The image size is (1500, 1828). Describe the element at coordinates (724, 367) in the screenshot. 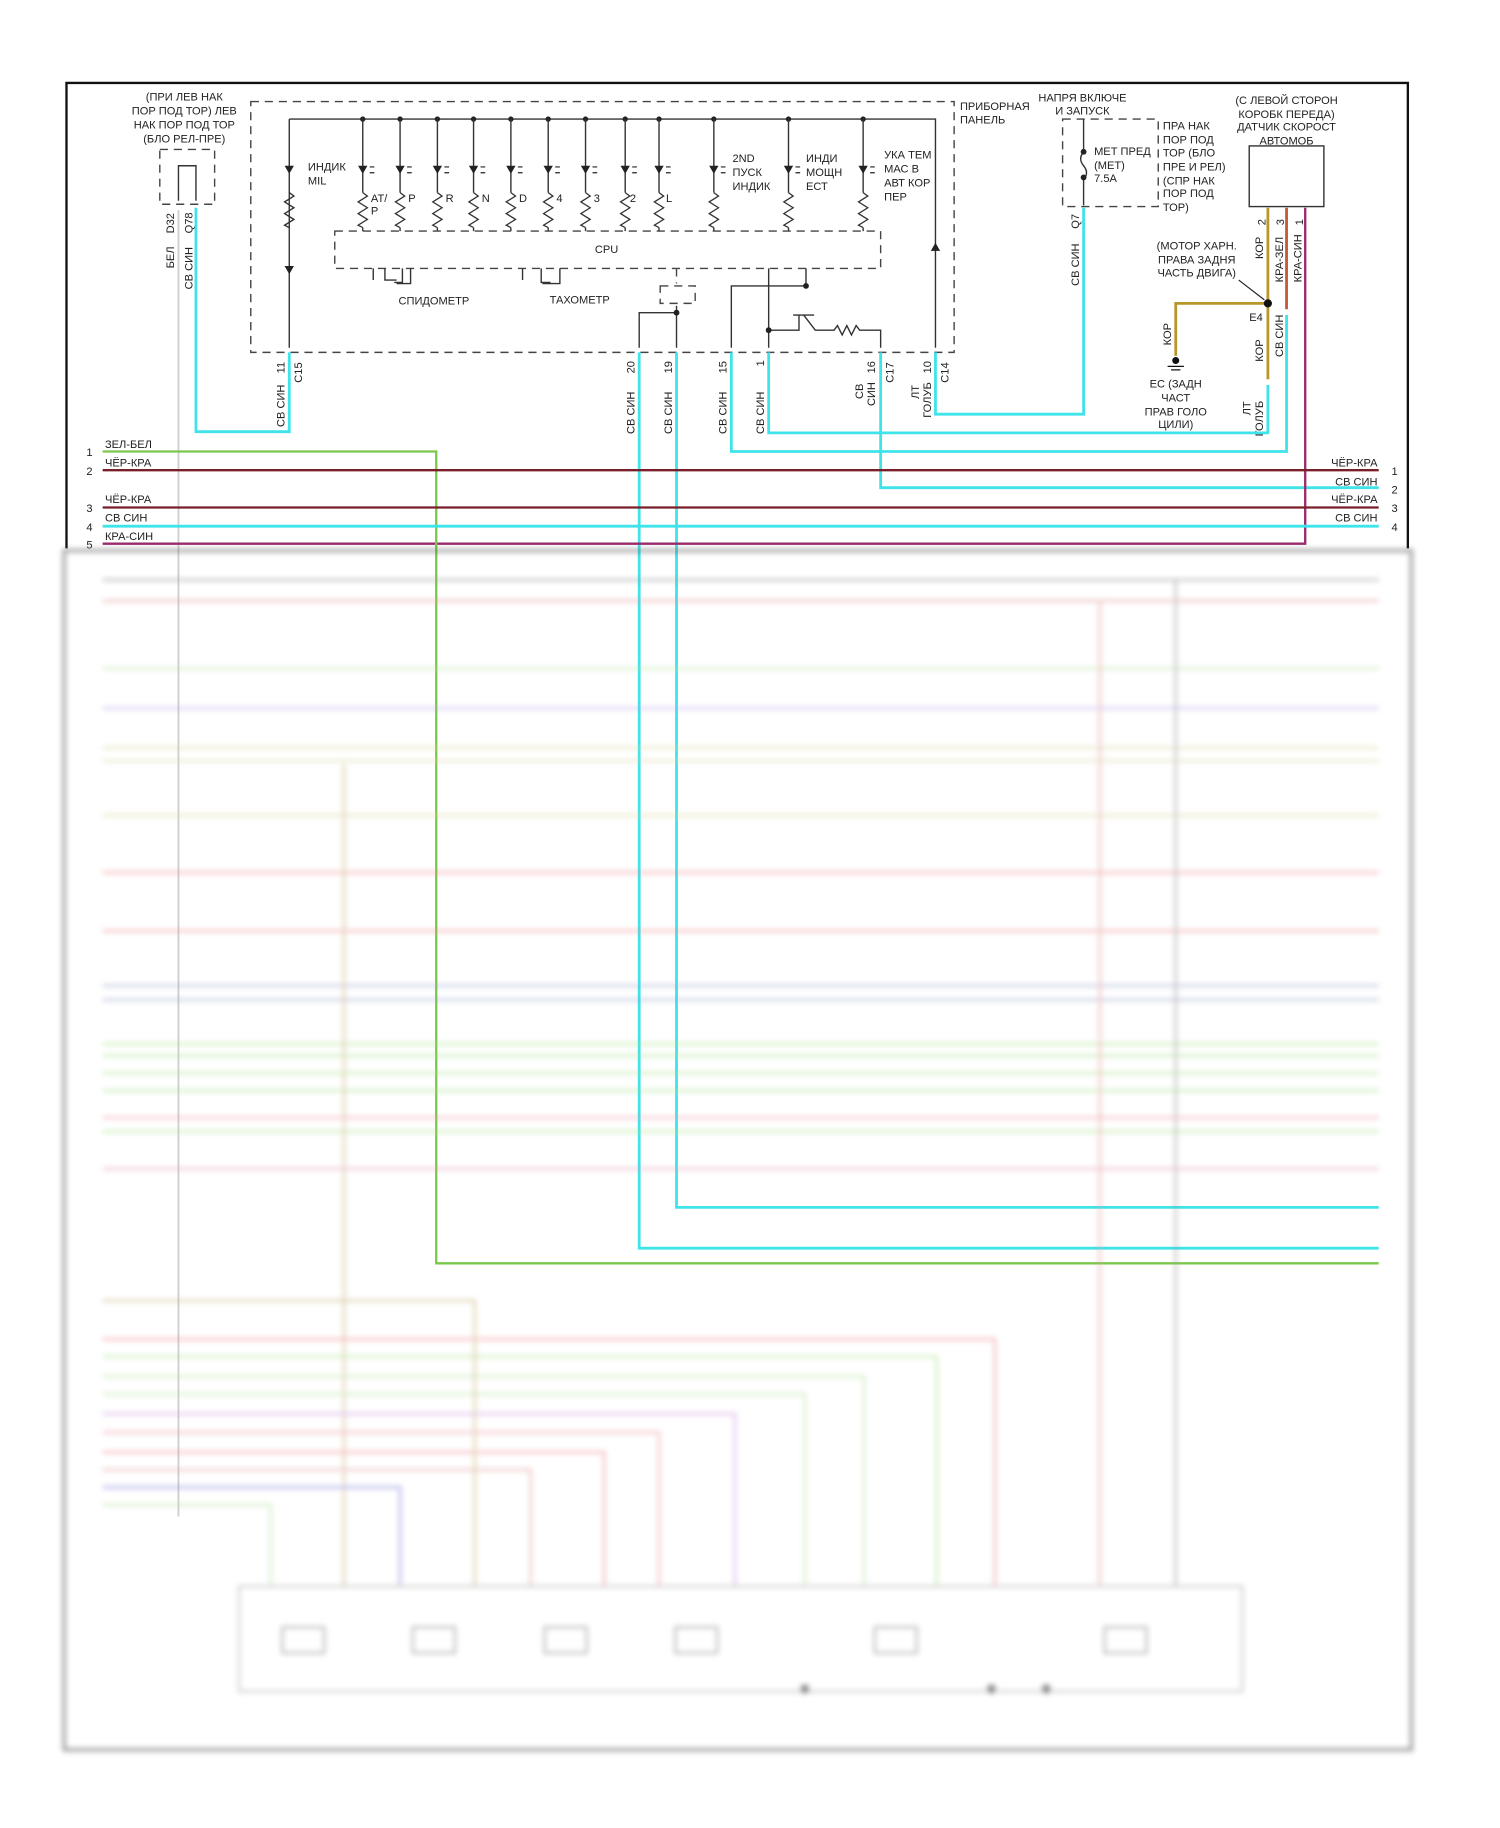

I see `pin-15: 15` at that location.